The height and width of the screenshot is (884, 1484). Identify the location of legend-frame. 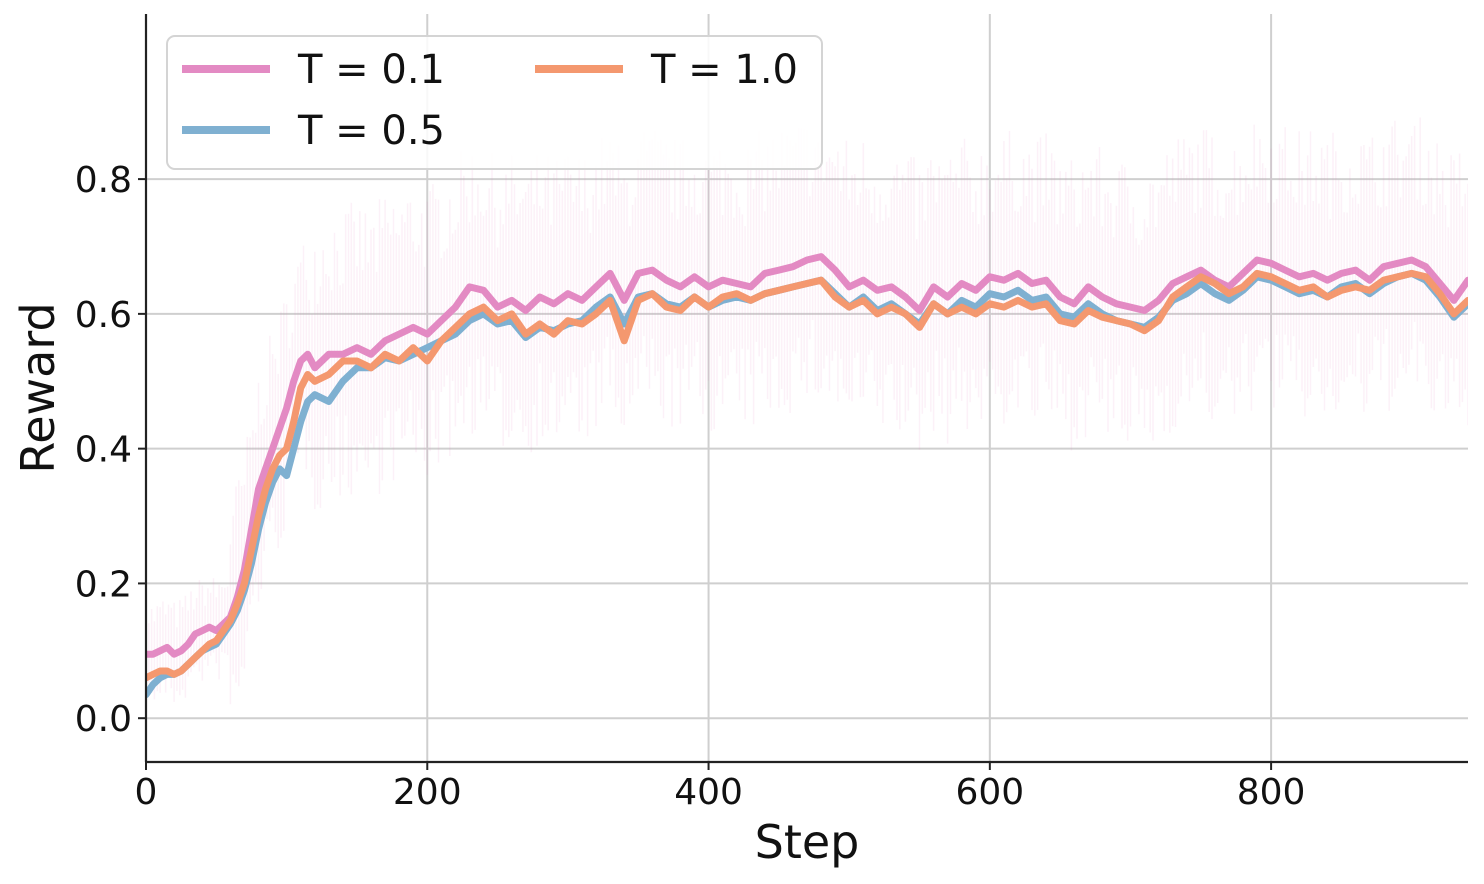
(494, 102).